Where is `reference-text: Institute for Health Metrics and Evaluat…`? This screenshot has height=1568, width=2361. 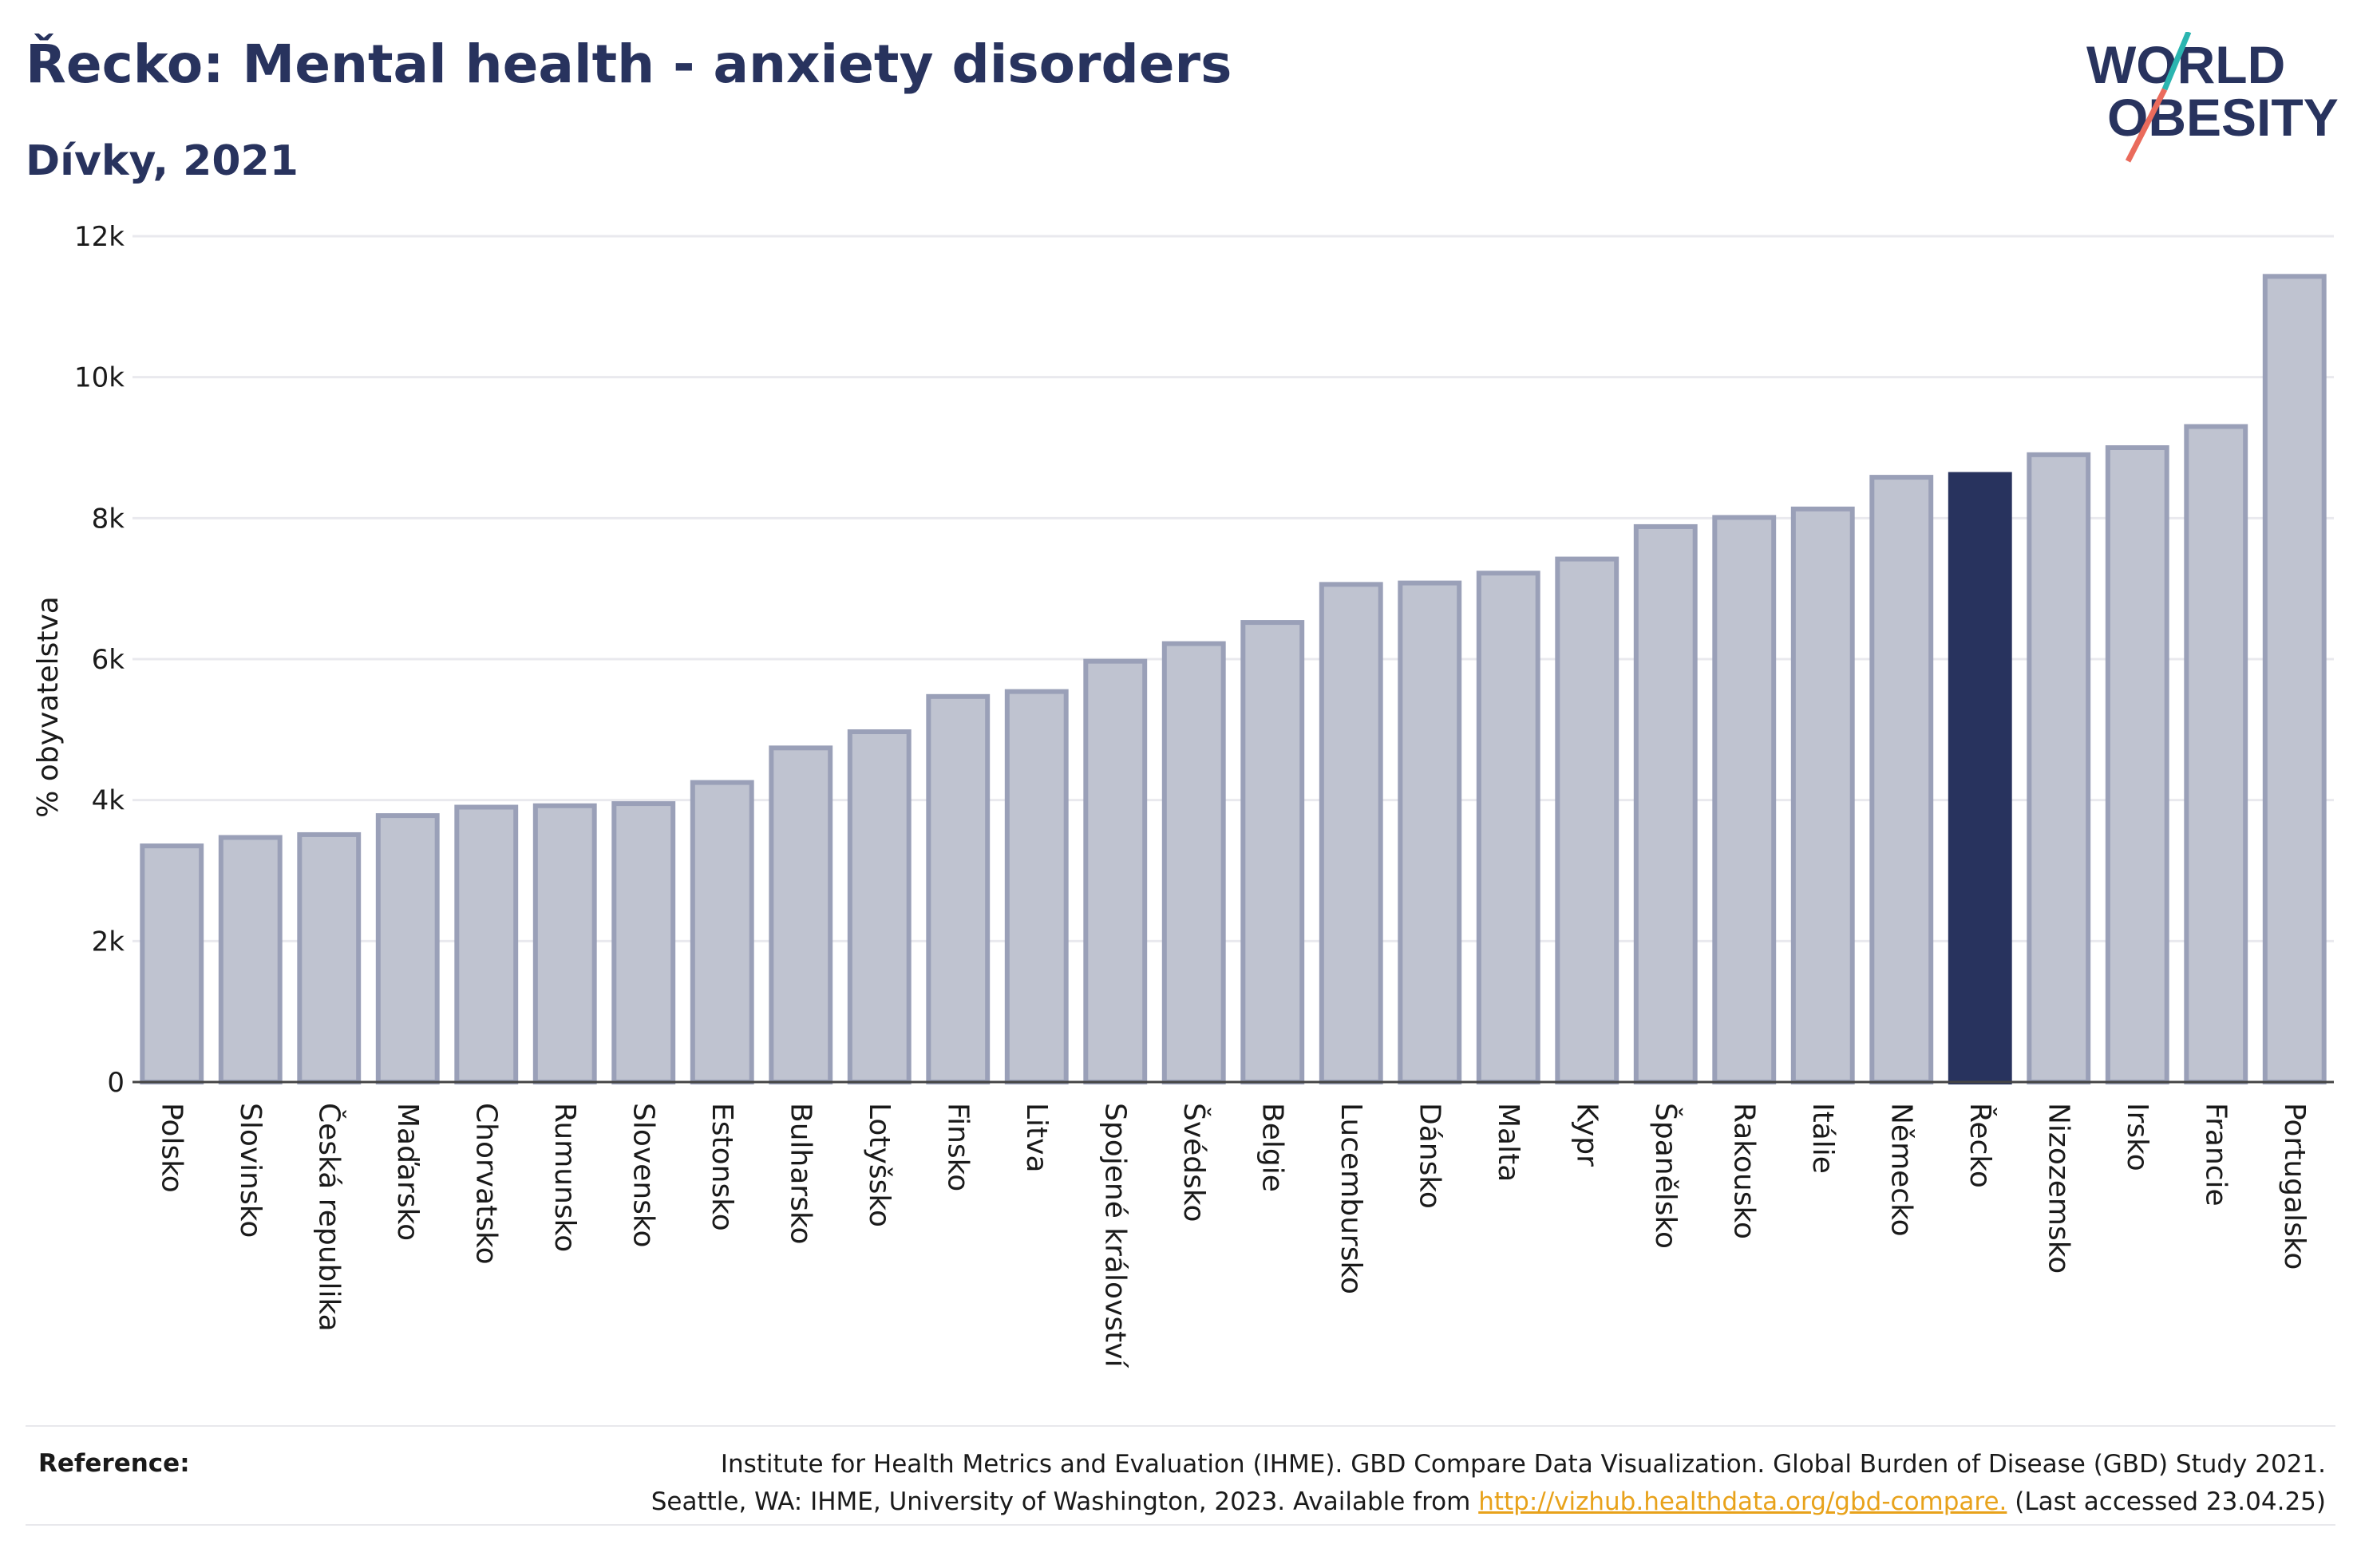
reference-text: Institute for Health Metrics and Evaluat… is located at coordinates (1328, 1483).